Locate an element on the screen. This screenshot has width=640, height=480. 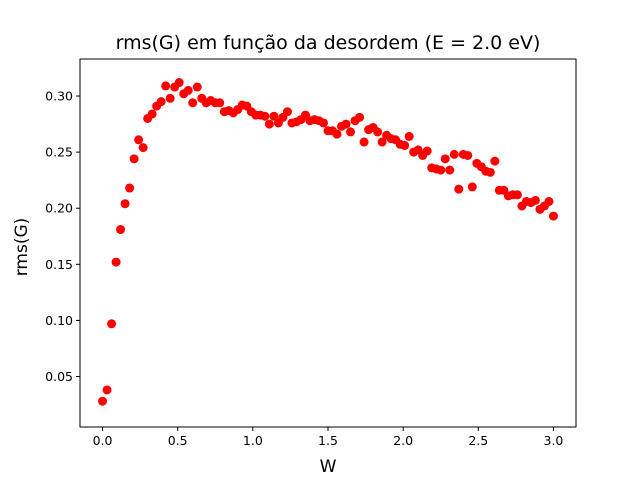
x-tick-label: 2.5 is located at coordinates (478, 440).